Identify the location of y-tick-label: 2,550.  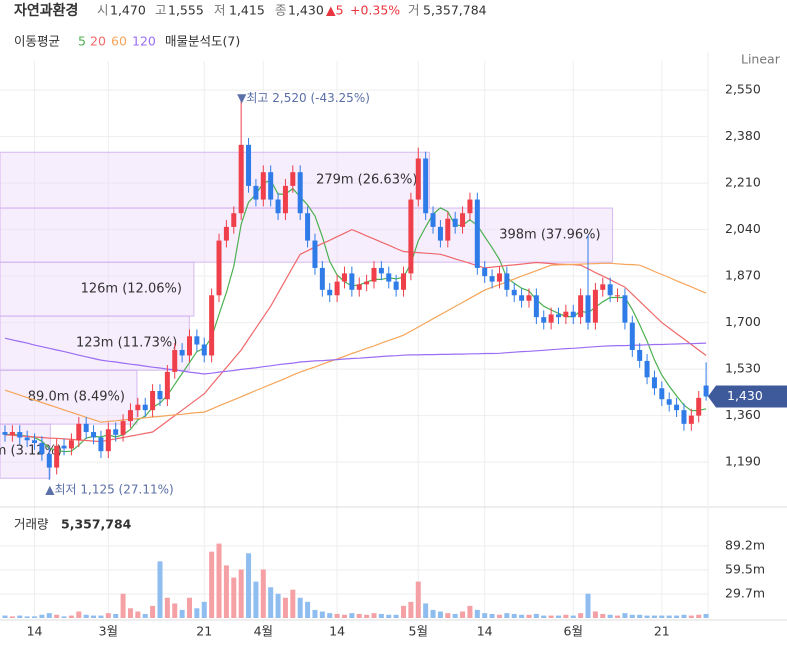
(743, 89).